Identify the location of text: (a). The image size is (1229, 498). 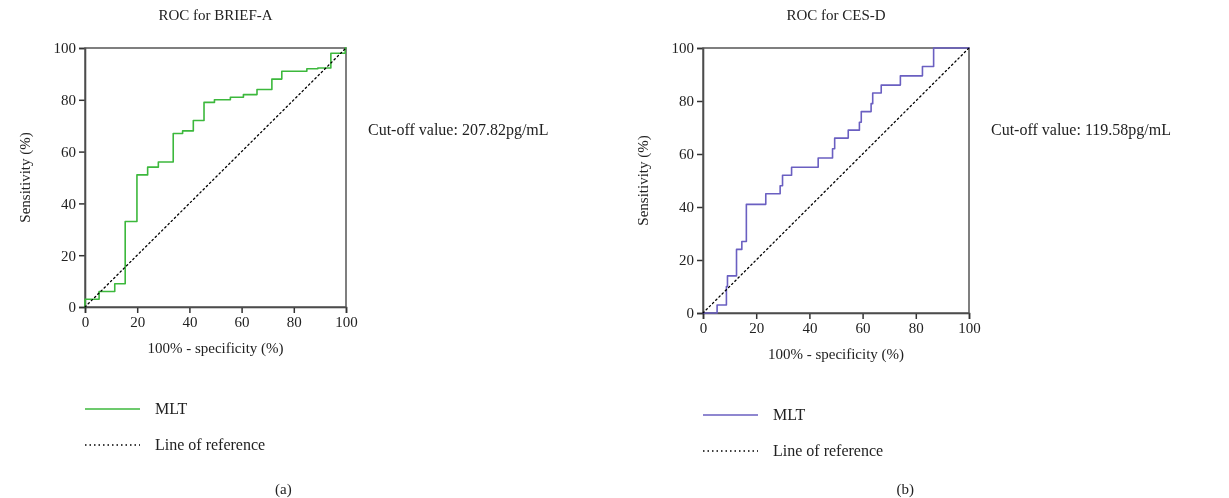
(283, 489).